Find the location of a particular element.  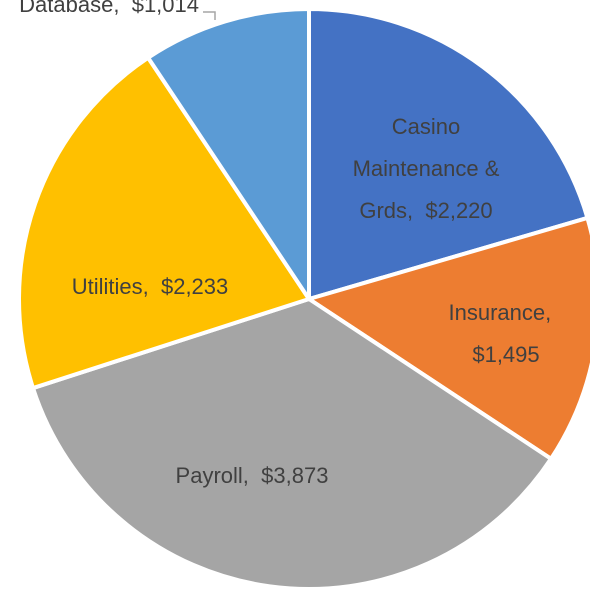

data-label-name: Utilities is located at coordinates (107, 286).